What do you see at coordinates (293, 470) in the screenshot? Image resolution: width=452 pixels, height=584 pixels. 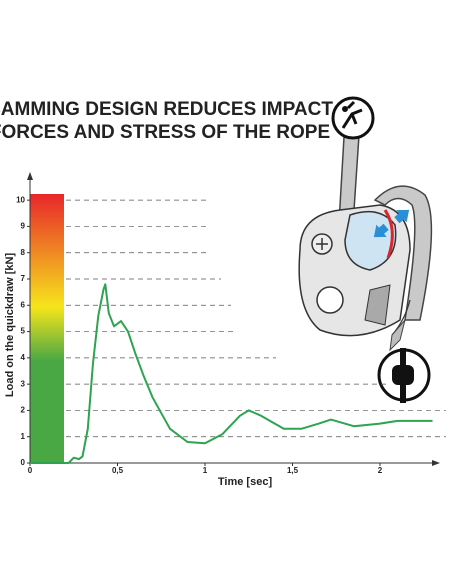 I see `x-tick-label: 1,5` at bounding box center [293, 470].